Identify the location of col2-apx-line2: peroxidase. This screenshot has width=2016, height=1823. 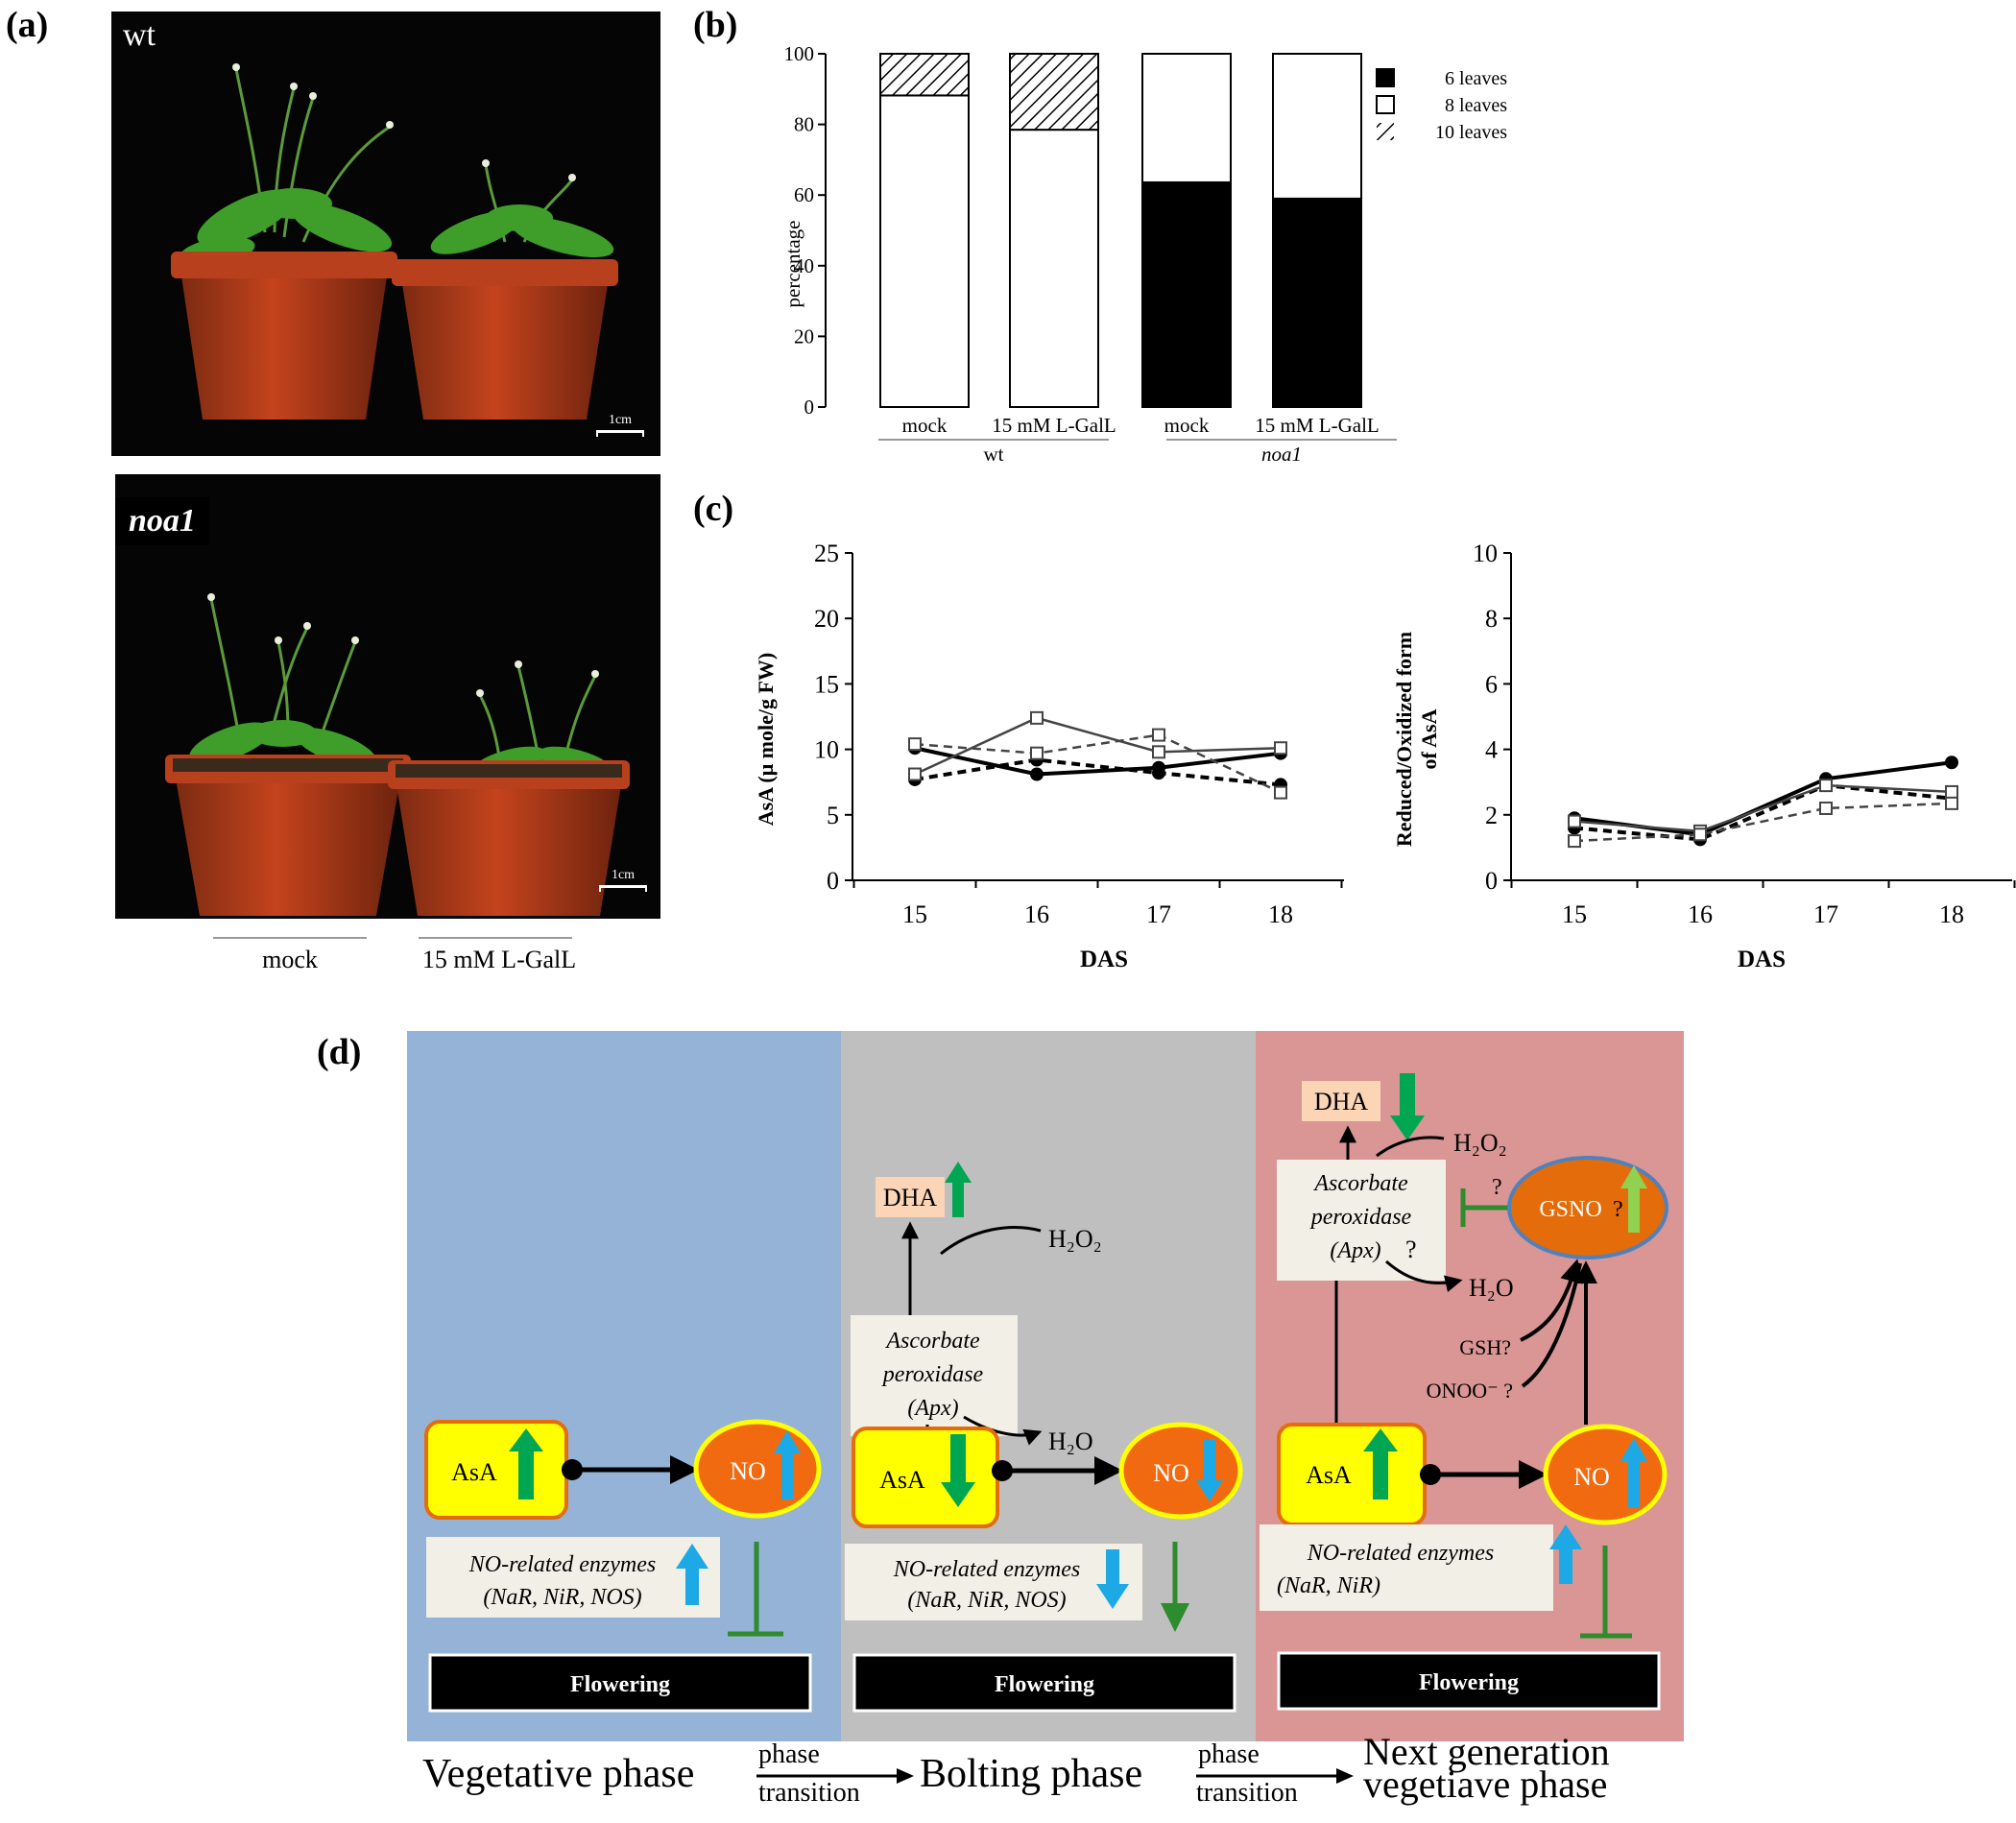
(932, 1375).